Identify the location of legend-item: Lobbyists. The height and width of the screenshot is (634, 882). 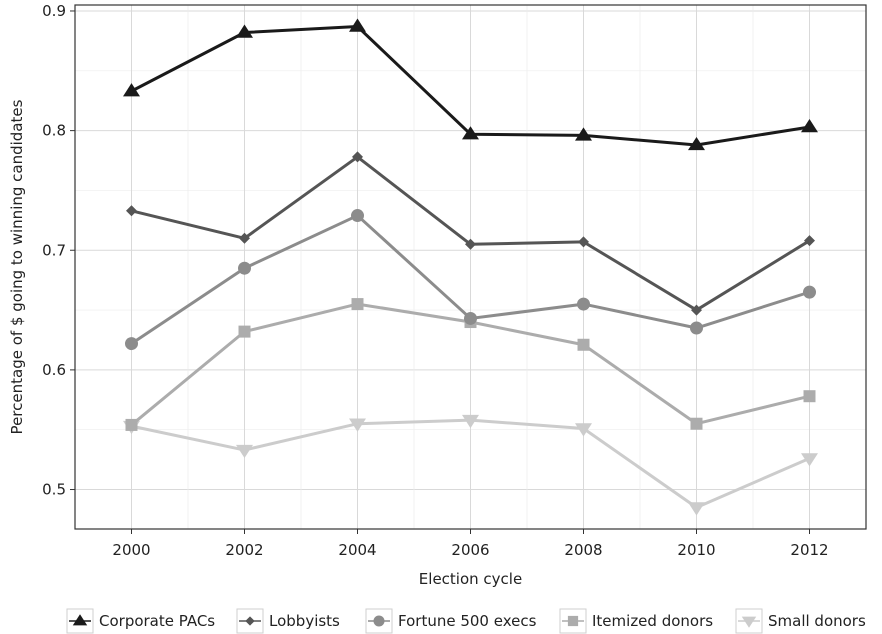
(288, 621).